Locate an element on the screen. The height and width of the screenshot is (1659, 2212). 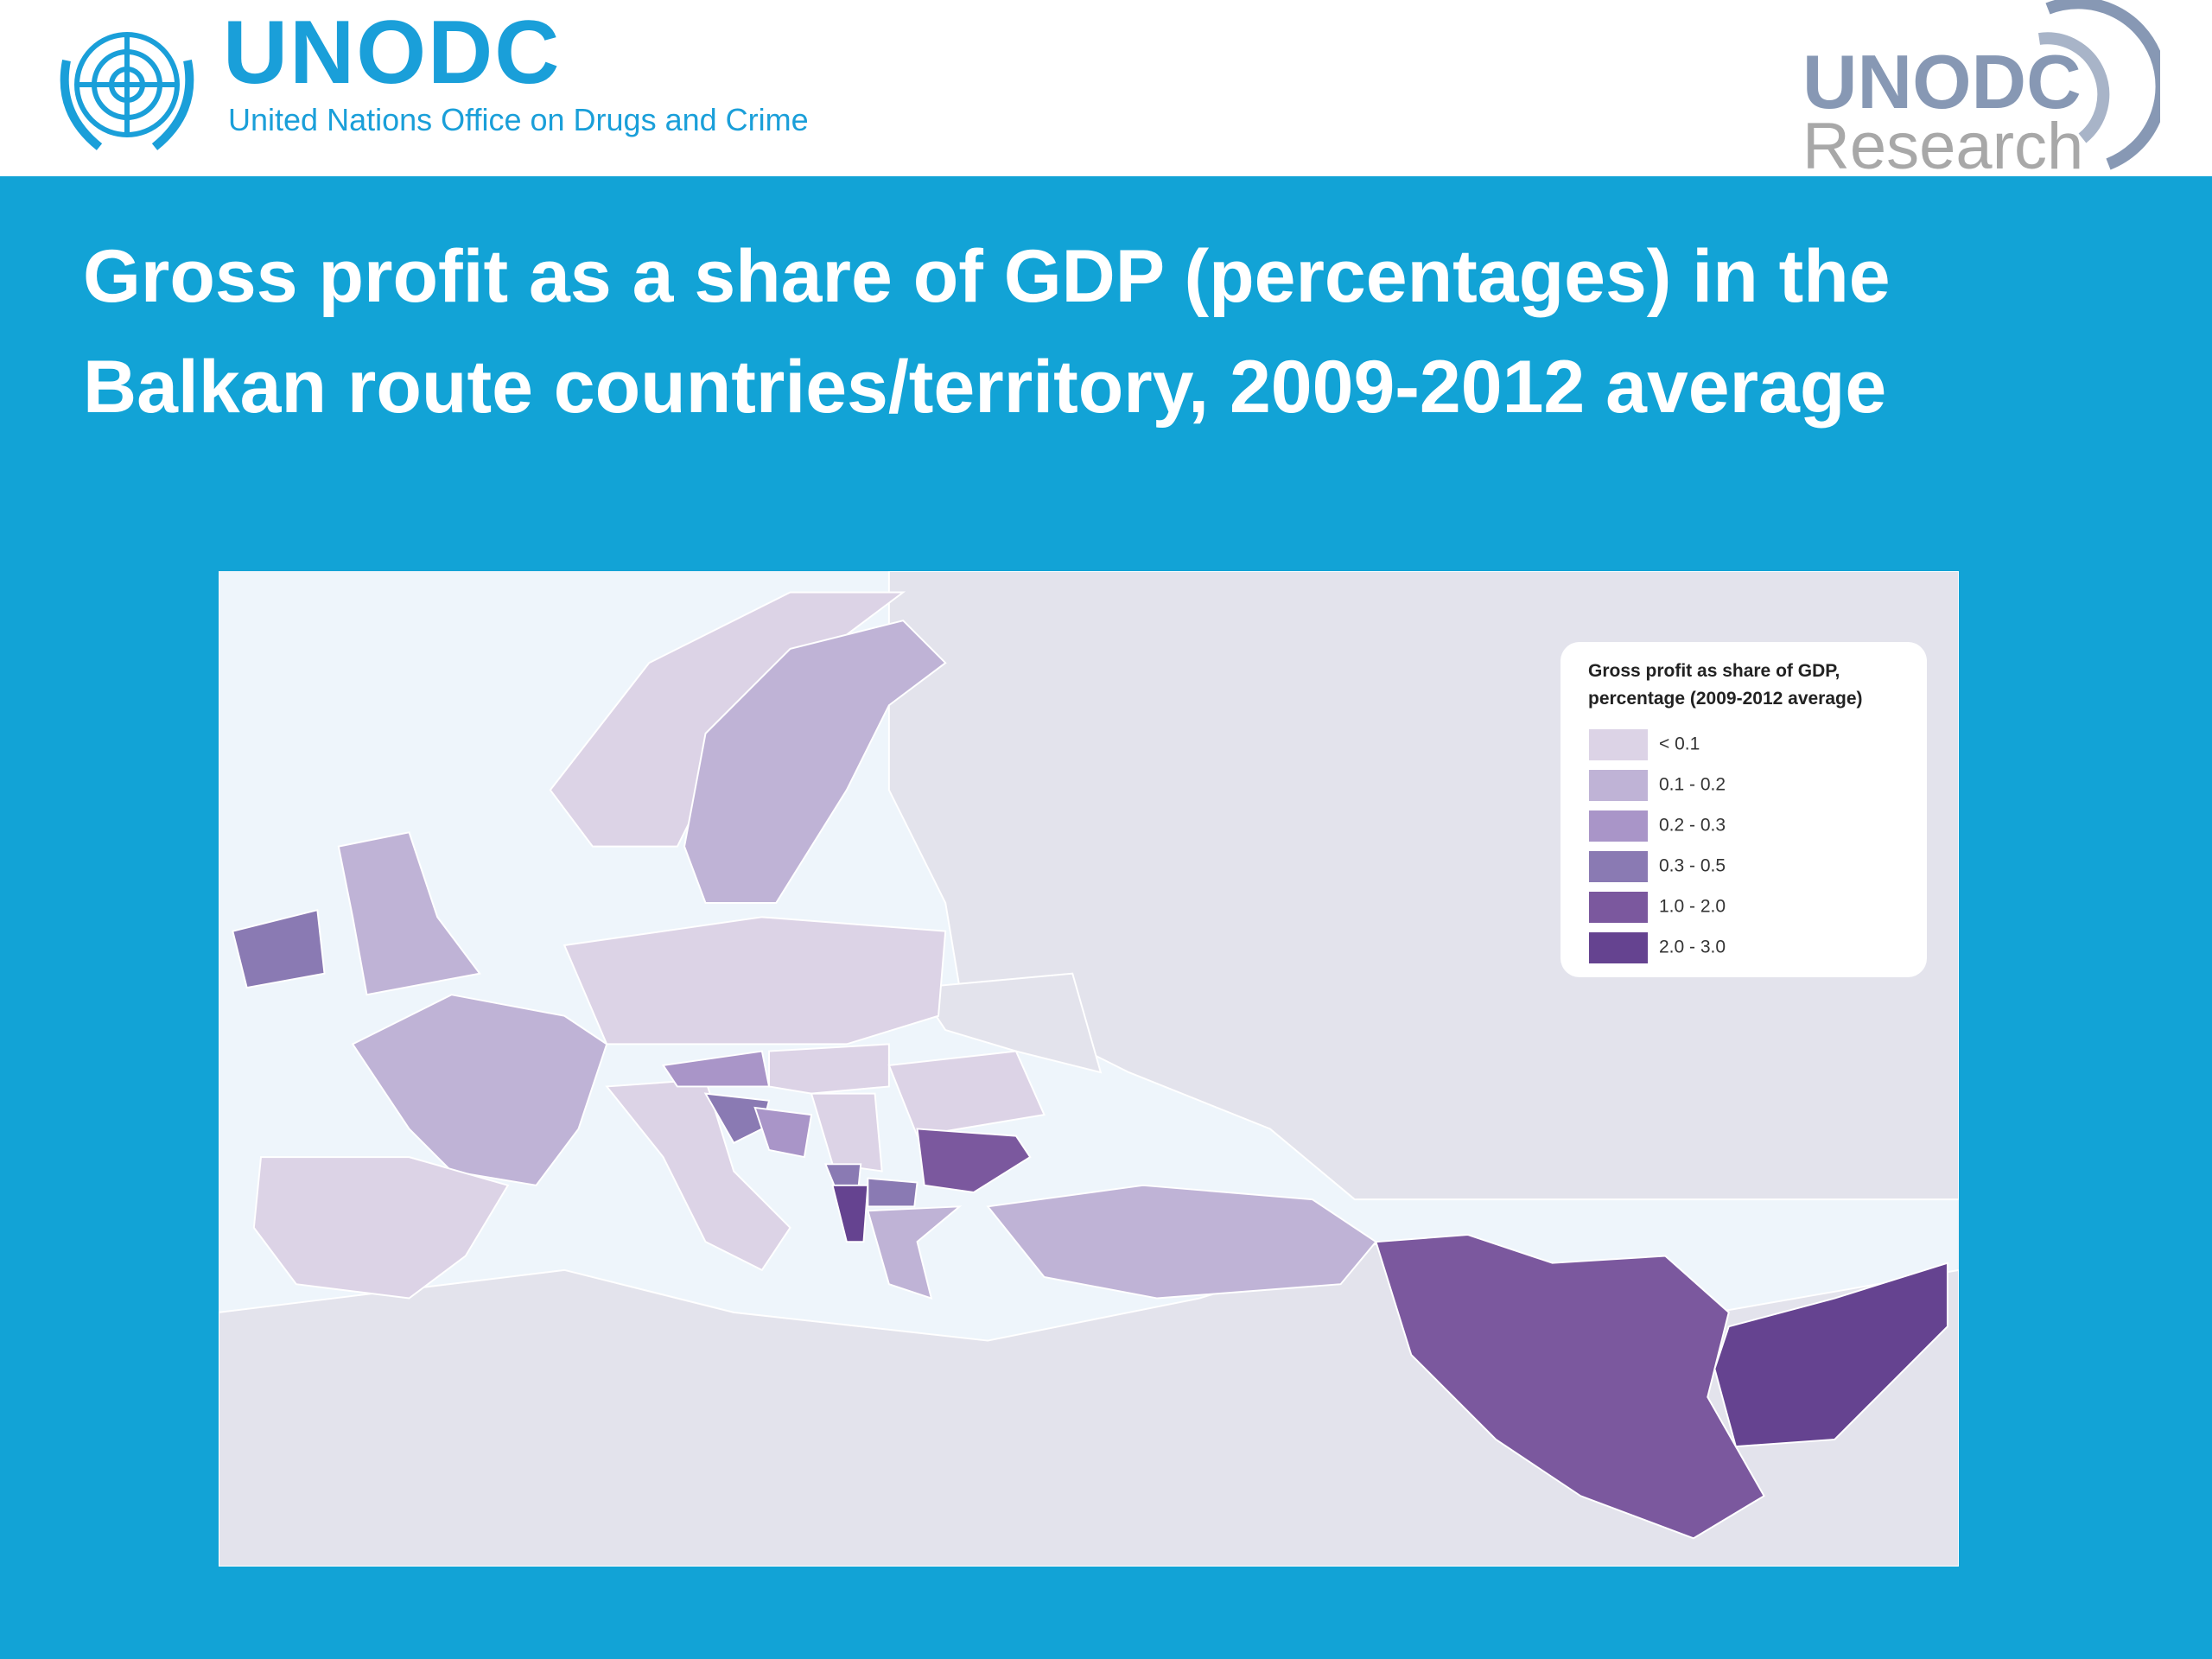
legend-label: 0.3 - 0.5 is located at coordinates (1692, 866).